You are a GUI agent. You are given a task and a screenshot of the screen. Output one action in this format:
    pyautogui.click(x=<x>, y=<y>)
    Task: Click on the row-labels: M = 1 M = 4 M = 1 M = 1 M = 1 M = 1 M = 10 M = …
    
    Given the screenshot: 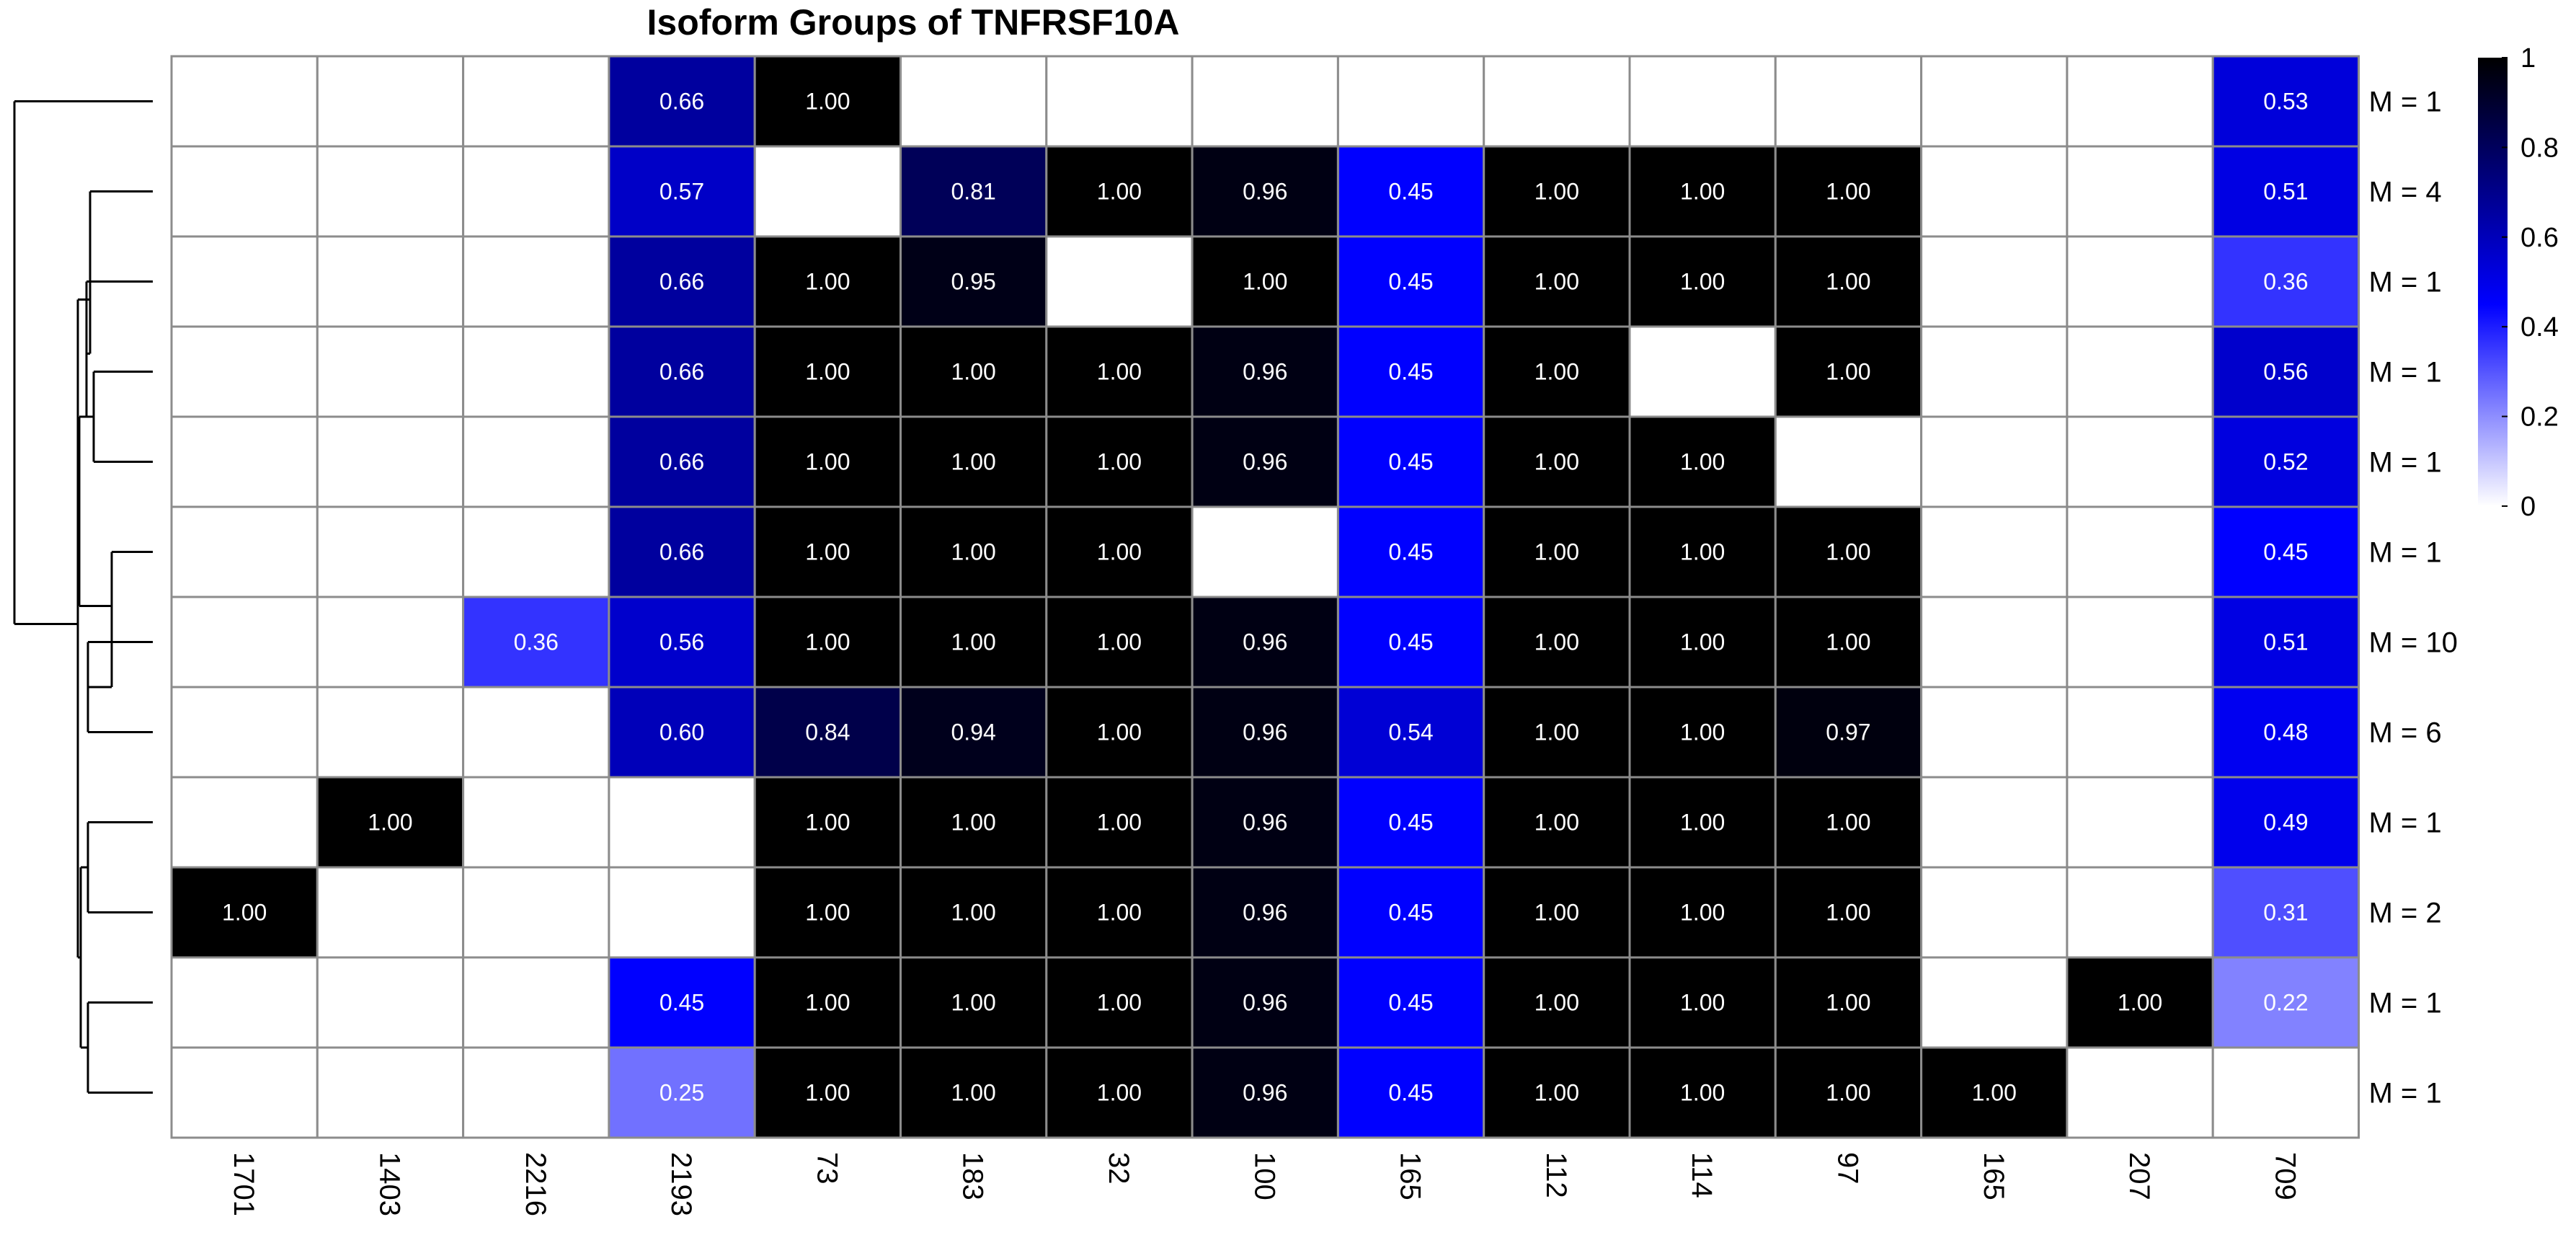 What is the action you would take?
    pyautogui.click(x=2413, y=598)
    